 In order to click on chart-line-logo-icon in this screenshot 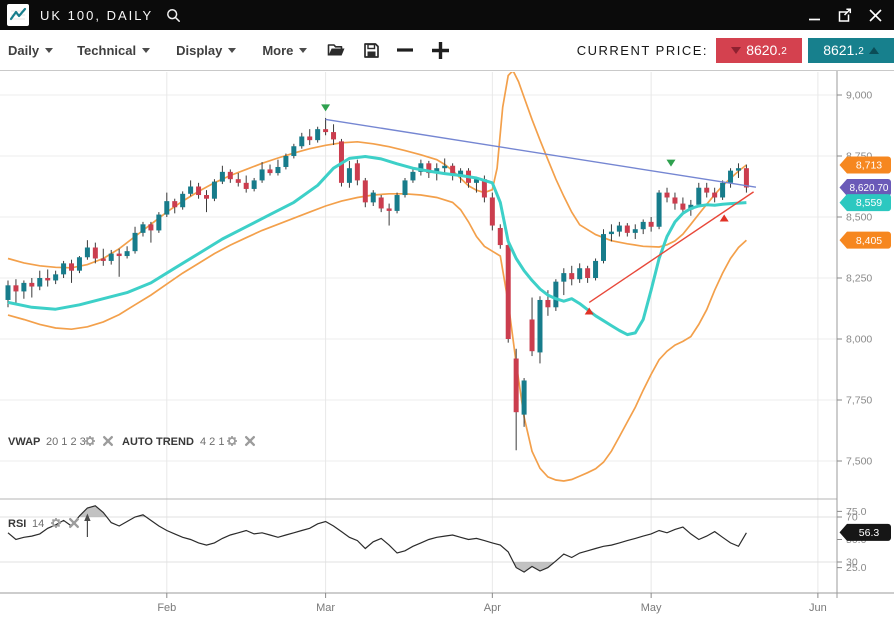, I will do `click(18, 14)`.